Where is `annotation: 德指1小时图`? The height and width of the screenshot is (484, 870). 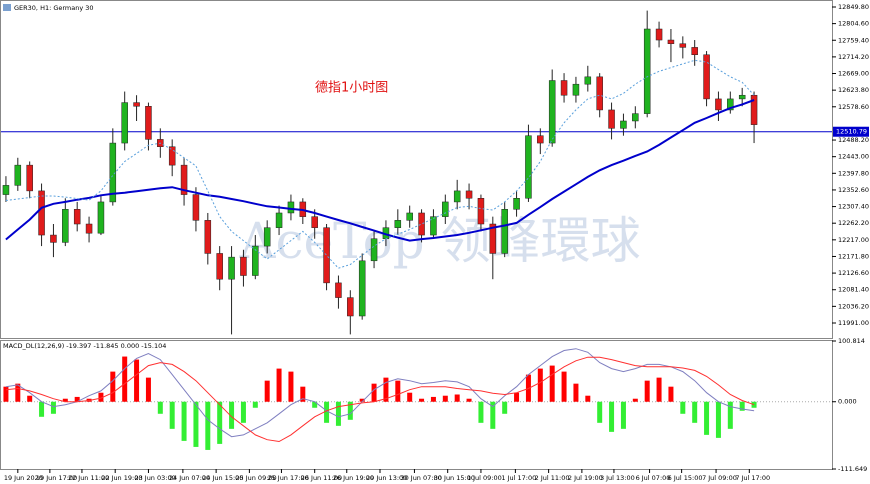 annotation: 德指1小时图 is located at coordinates (351, 88).